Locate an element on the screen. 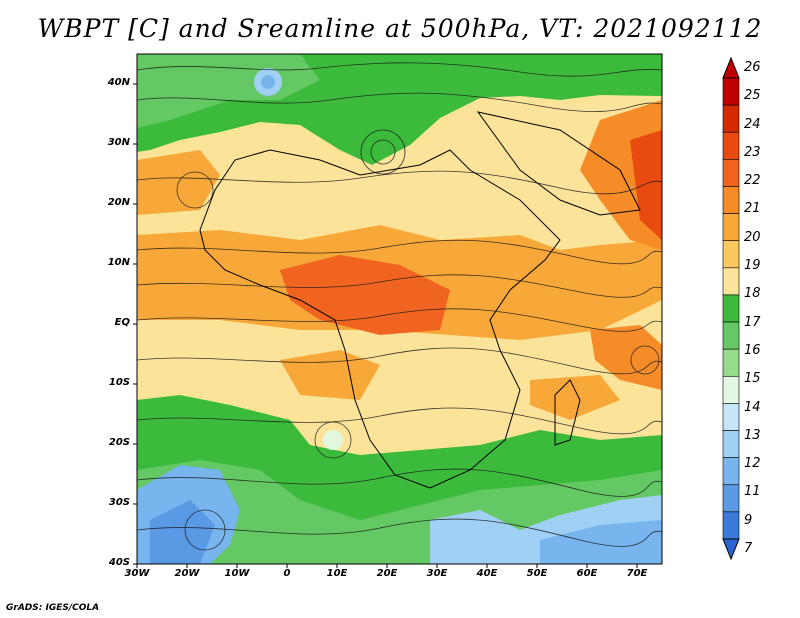 The height and width of the screenshot is (618, 800). lon-tick-label: 50E is located at coordinates (537, 573).